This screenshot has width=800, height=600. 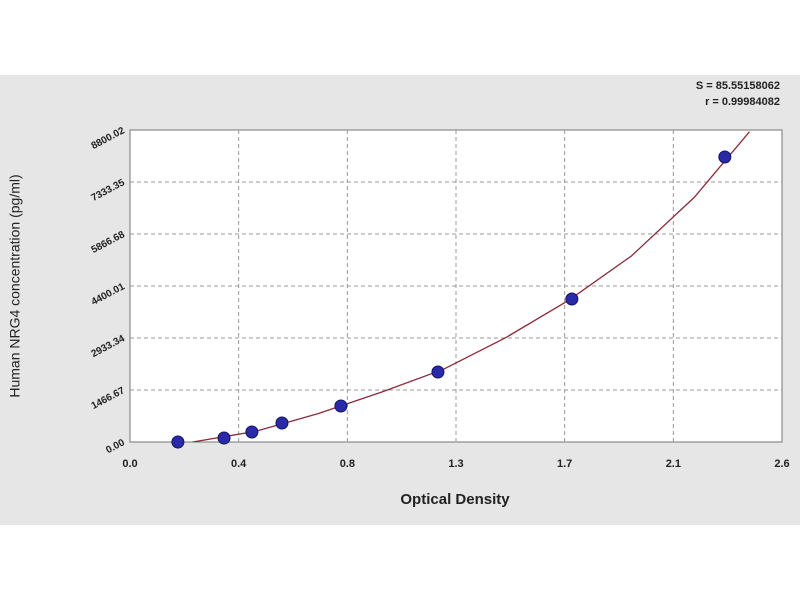 What do you see at coordinates (129, 464) in the screenshot?
I see `x-tick-label: 0.0` at bounding box center [129, 464].